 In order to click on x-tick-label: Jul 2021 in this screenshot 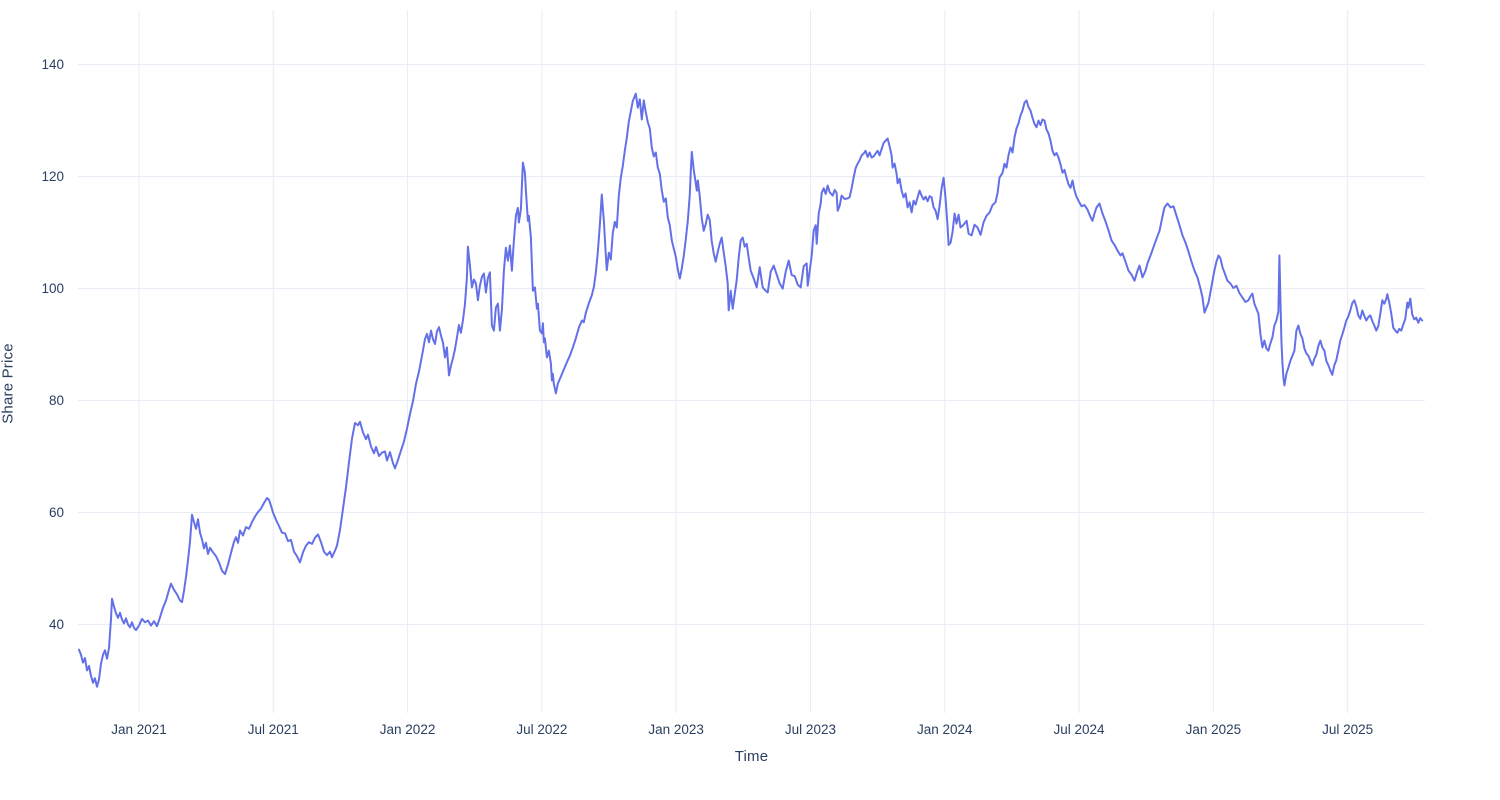, I will do `click(273, 729)`.